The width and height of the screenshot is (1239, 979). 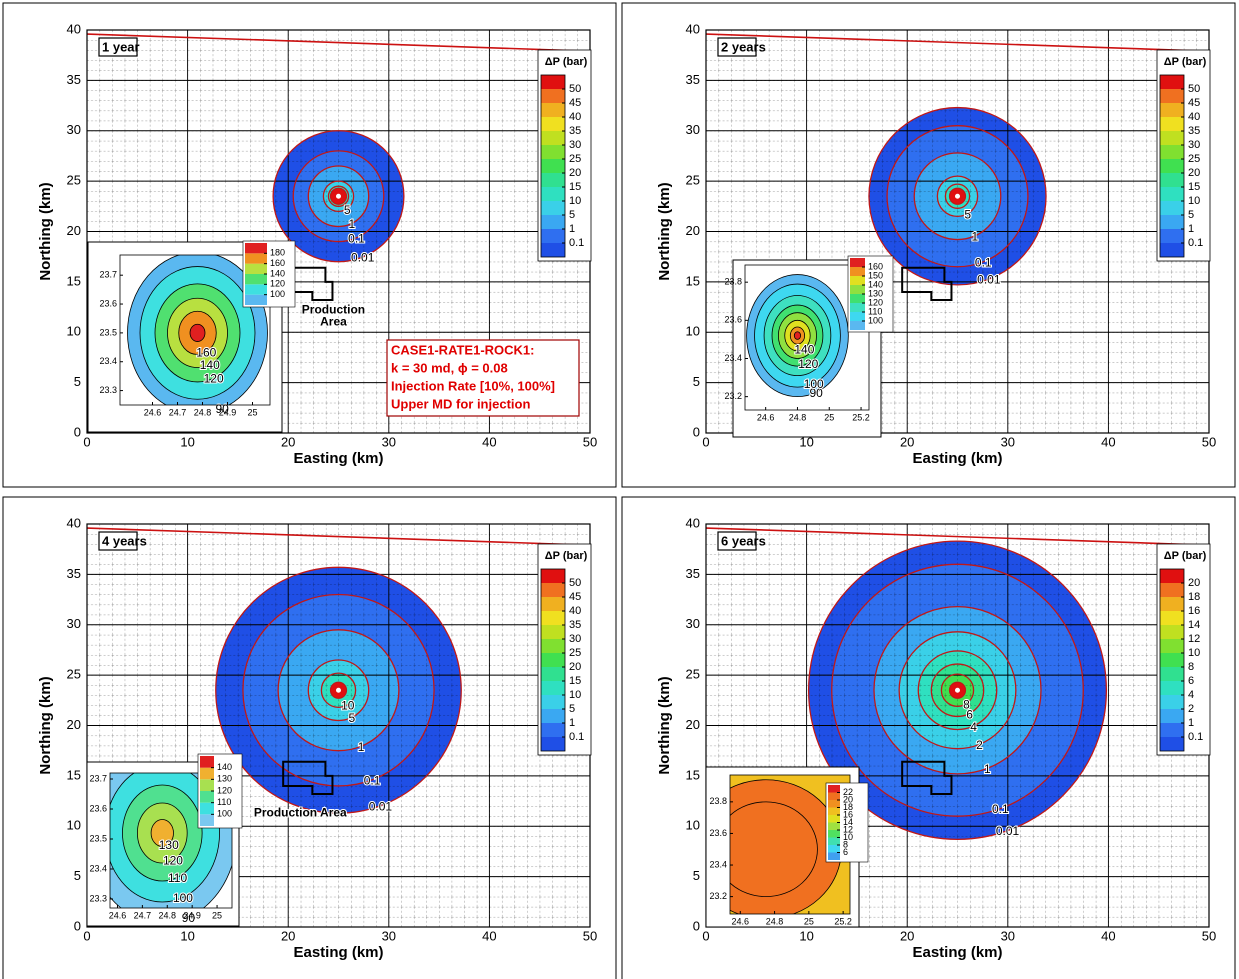 What do you see at coordinates (705, 441) in the screenshot?
I see `x-tick-label: 0` at bounding box center [705, 441].